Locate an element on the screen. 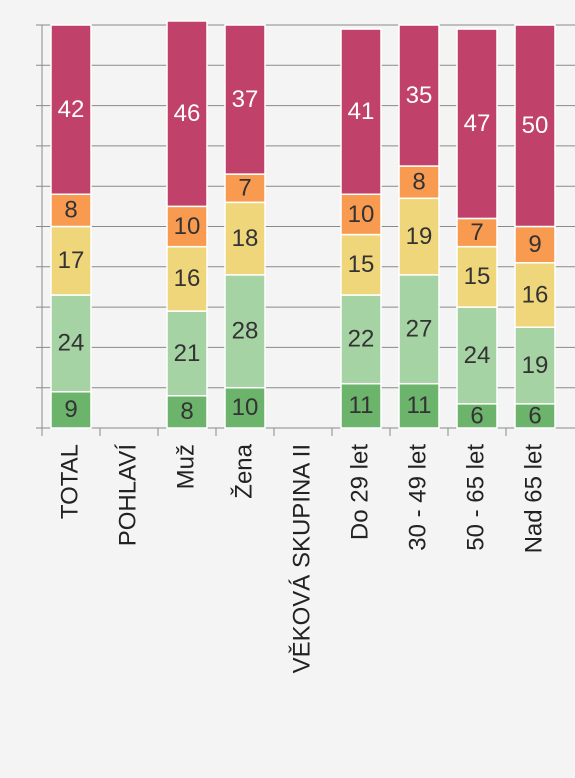 The height and width of the screenshot is (778, 575). value-label: 17 is located at coordinates (71, 260).